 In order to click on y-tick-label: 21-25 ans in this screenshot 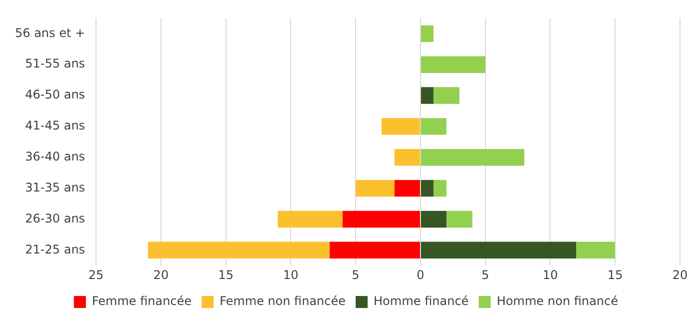, I will do `click(55, 249)`.